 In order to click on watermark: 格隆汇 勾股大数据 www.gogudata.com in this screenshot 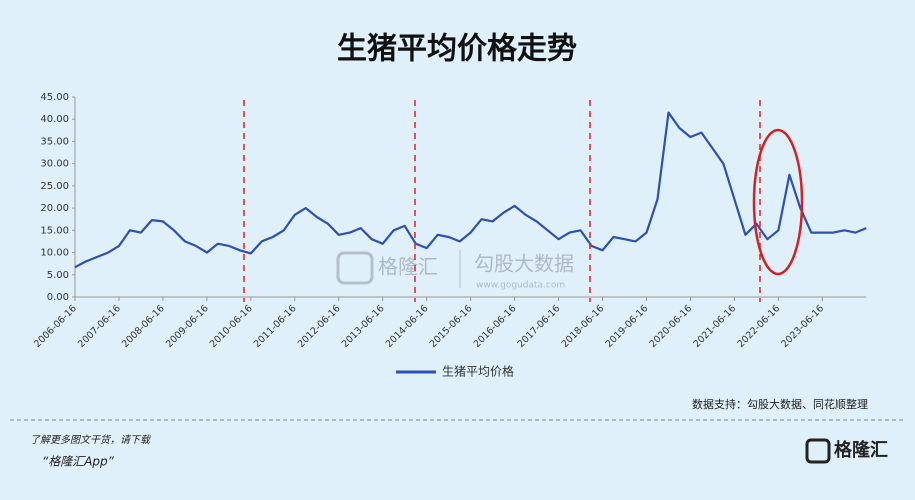, I will do `click(455, 270)`.